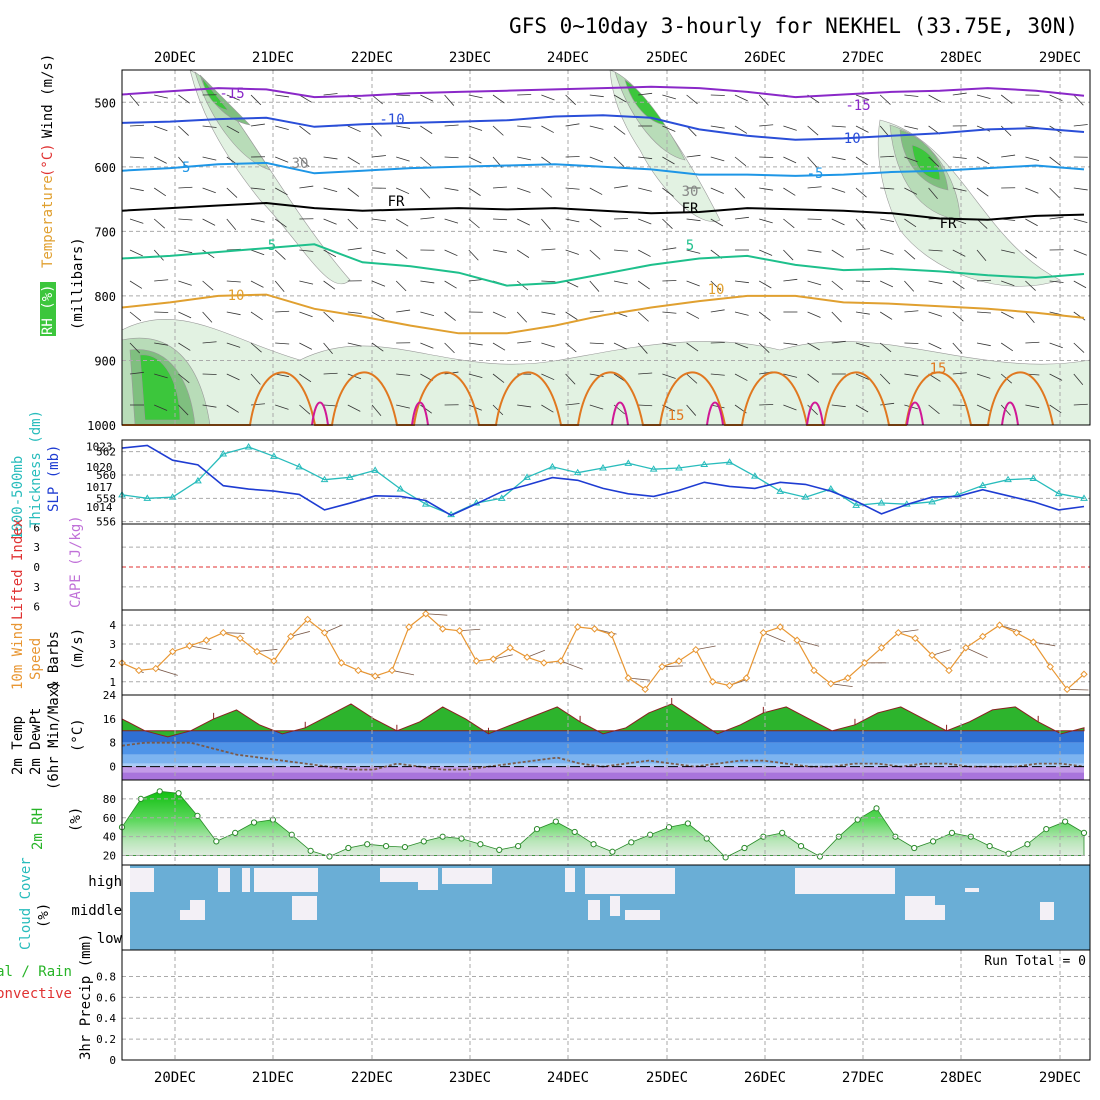 This screenshot has height=1100, width=1100. Describe the element at coordinates (54, 660) in the screenshot. I see `wind10-barbs-label: & Barbs` at that location.